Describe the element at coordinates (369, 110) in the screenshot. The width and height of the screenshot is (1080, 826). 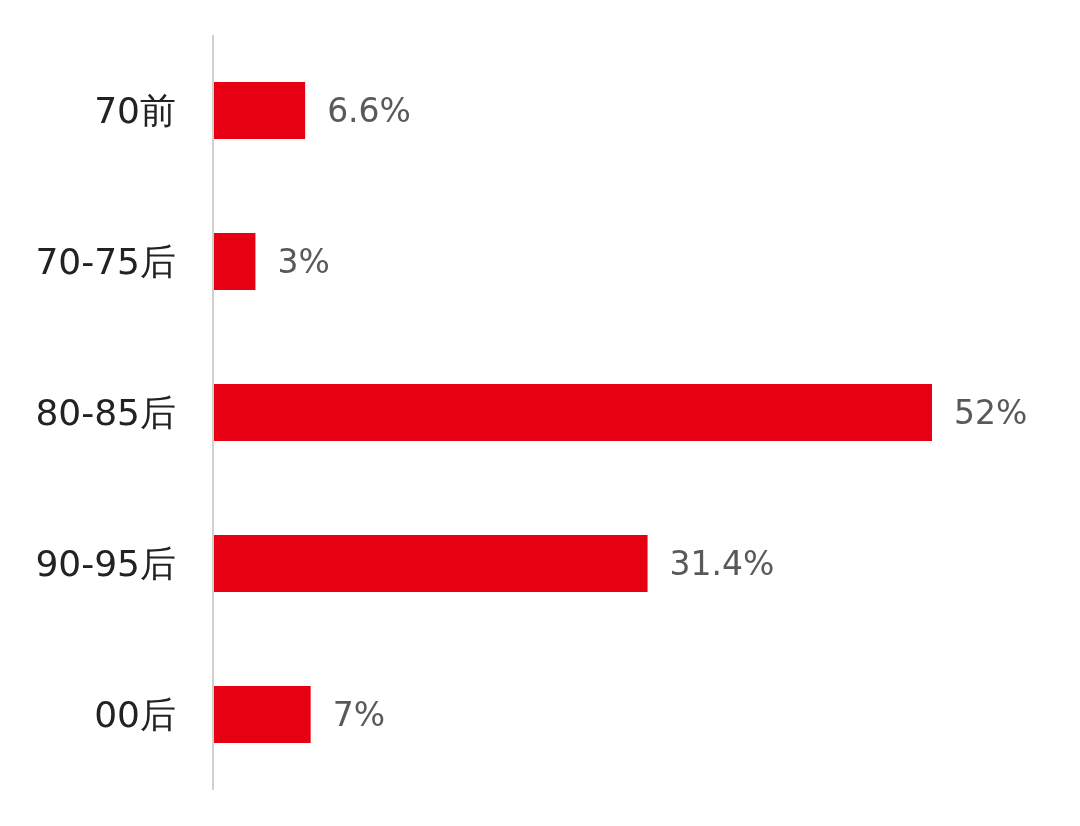
I see `data-label: 6.6%` at that location.